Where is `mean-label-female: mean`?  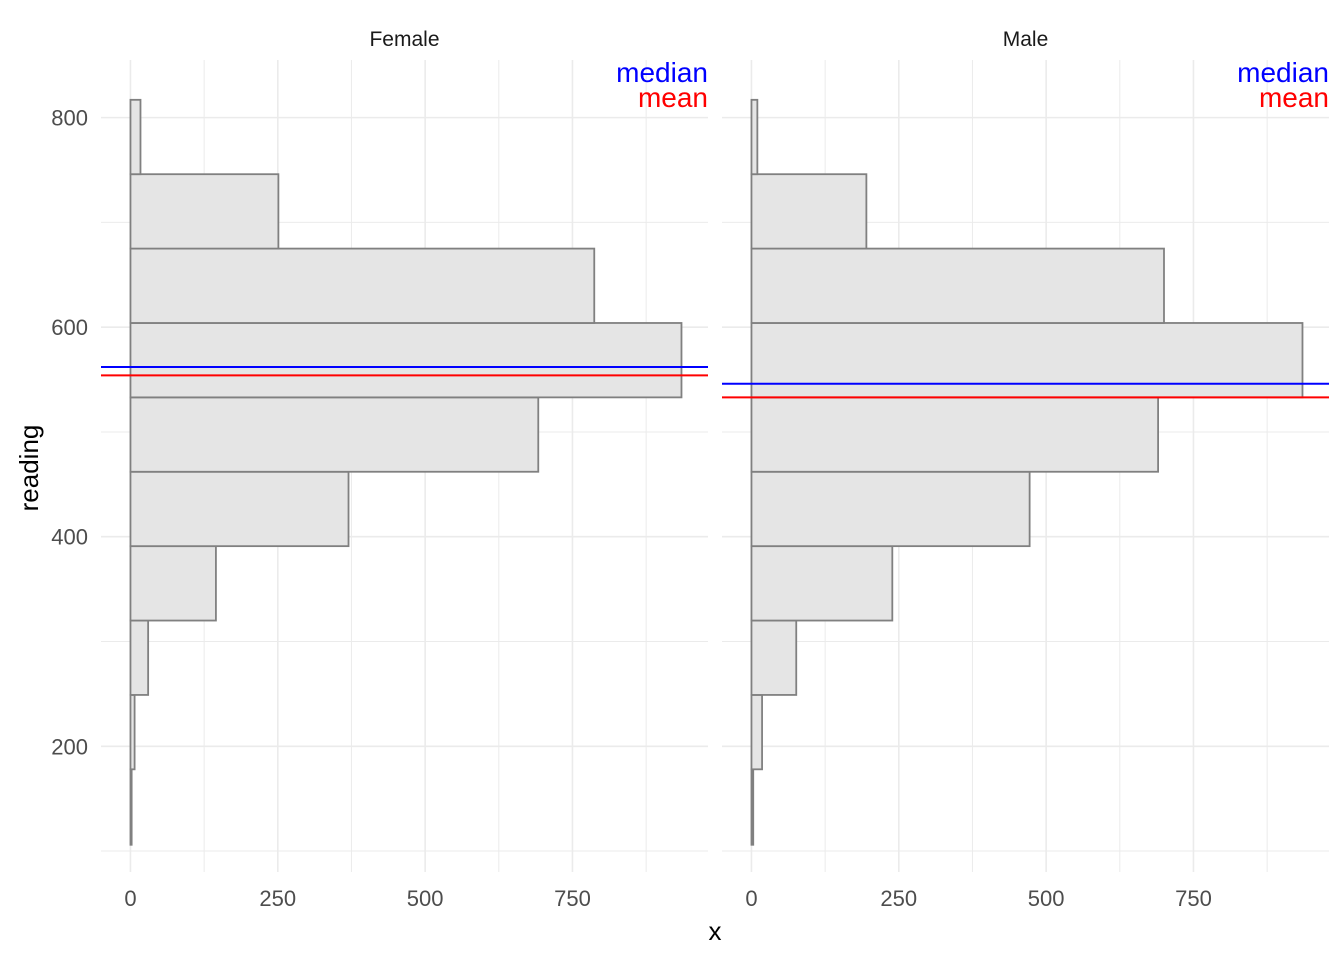 mean-label-female: mean is located at coordinates (673, 97).